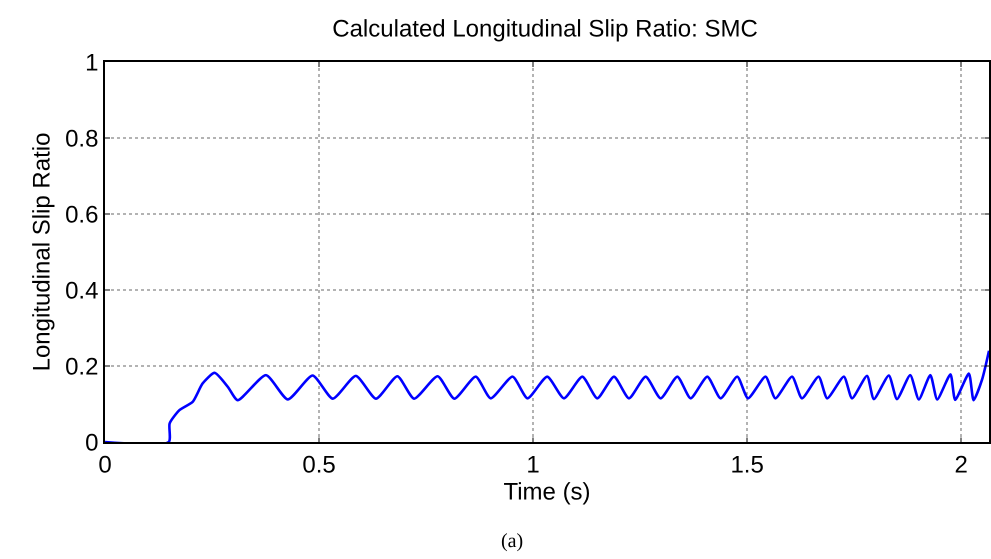 The width and height of the screenshot is (991, 559). What do you see at coordinates (91, 442) in the screenshot?
I see `y-tick-label: 0` at bounding box center [91, 442].